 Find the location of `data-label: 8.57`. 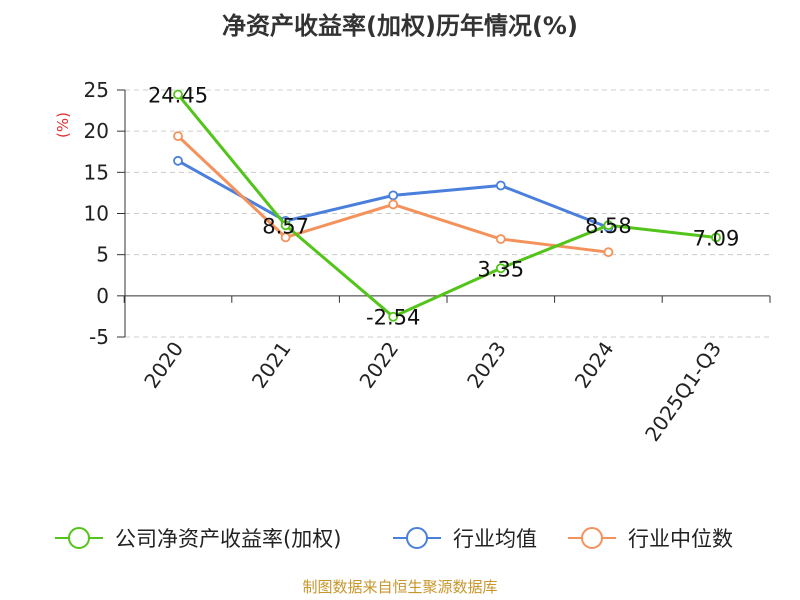

data-label: 8.57 is located at coordinates (285, 226).